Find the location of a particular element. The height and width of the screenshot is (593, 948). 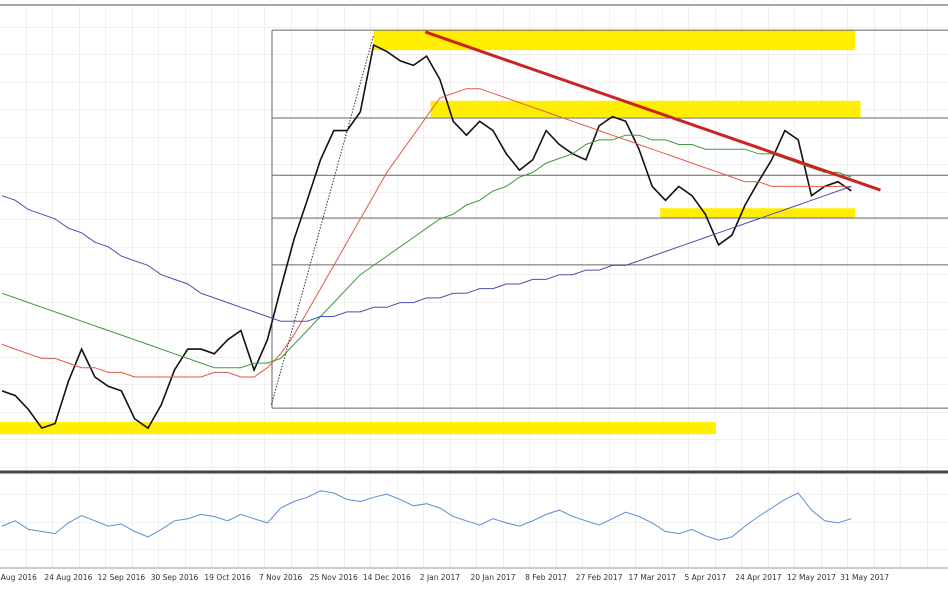

x-tick-label: 19 Oct 2016 is located at coordinates (227, 577).